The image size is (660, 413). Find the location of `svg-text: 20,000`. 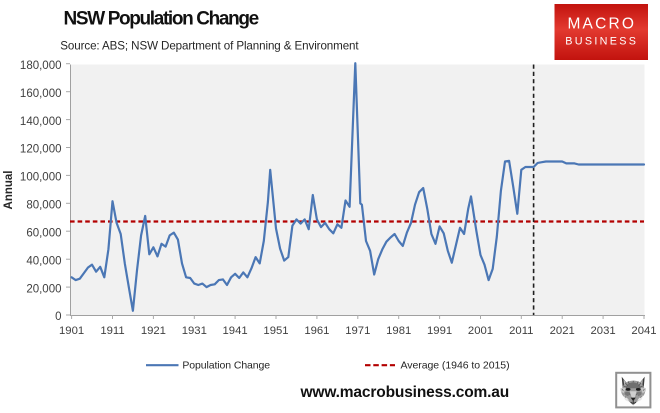

svg-text: 20,000 is located at coordinates (43, 289).